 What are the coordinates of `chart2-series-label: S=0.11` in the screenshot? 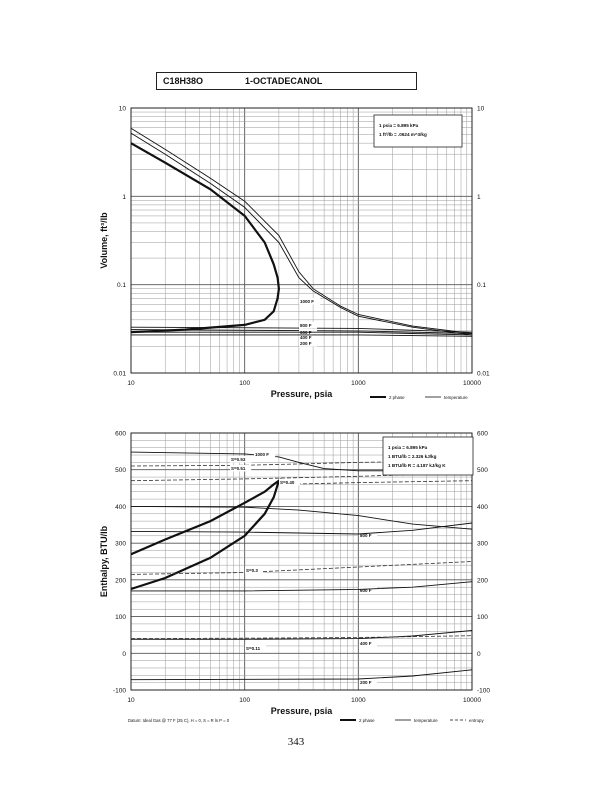 It's located at (253, 648).